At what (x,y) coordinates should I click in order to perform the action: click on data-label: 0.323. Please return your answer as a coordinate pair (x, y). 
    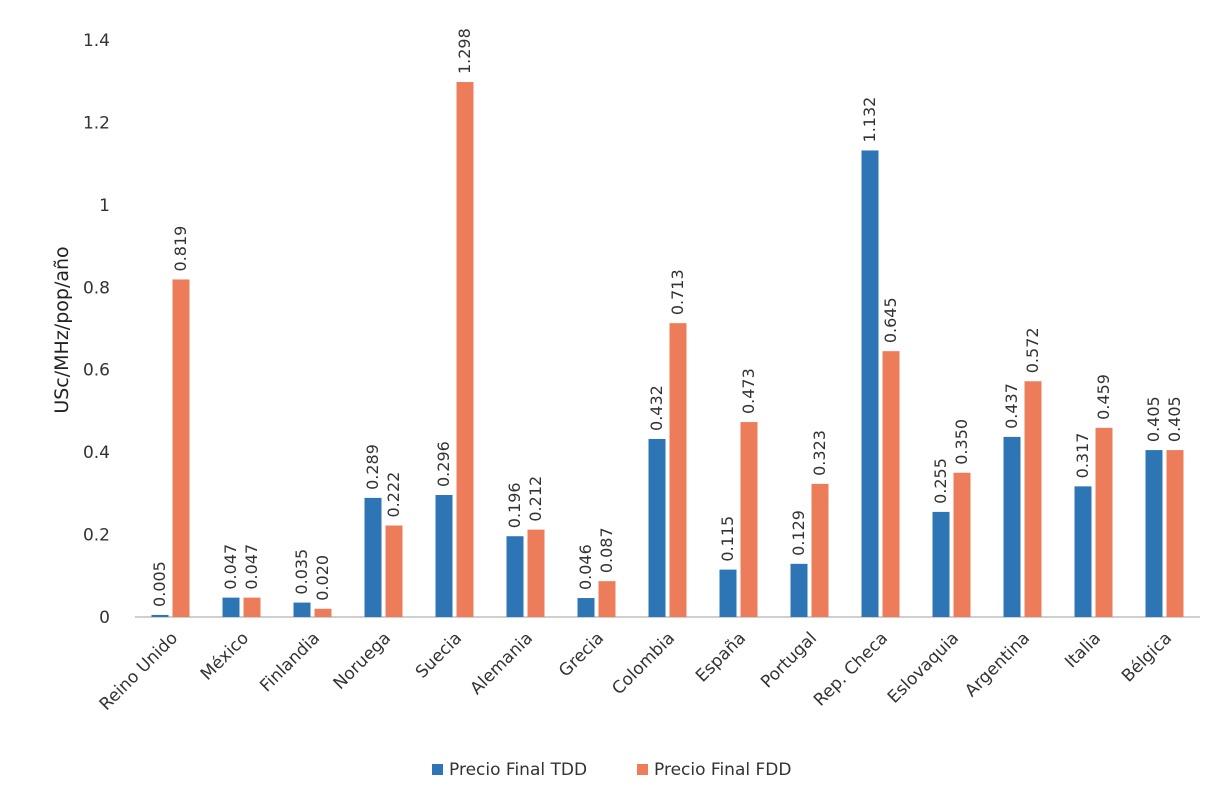
    Looking at the image, I should click on (819, 453).